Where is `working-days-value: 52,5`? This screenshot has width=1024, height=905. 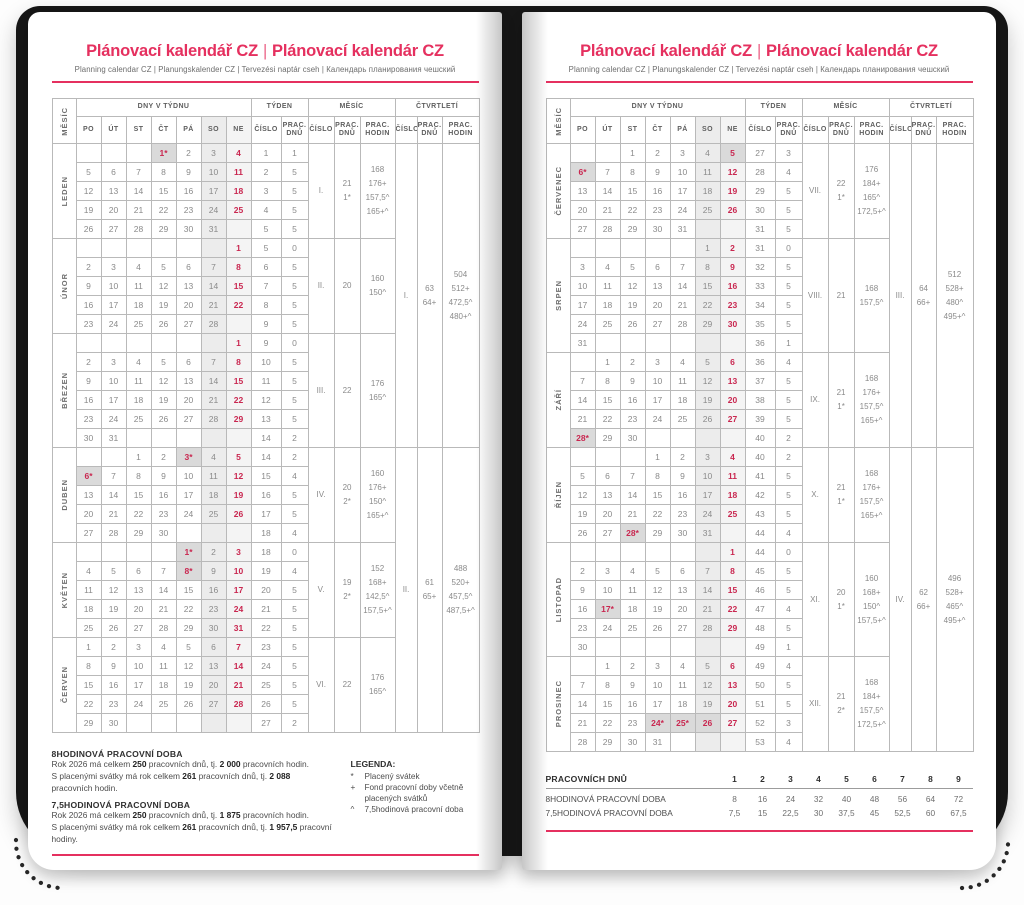 working-days-value: 52,5 is located at coordinates (902, 813).